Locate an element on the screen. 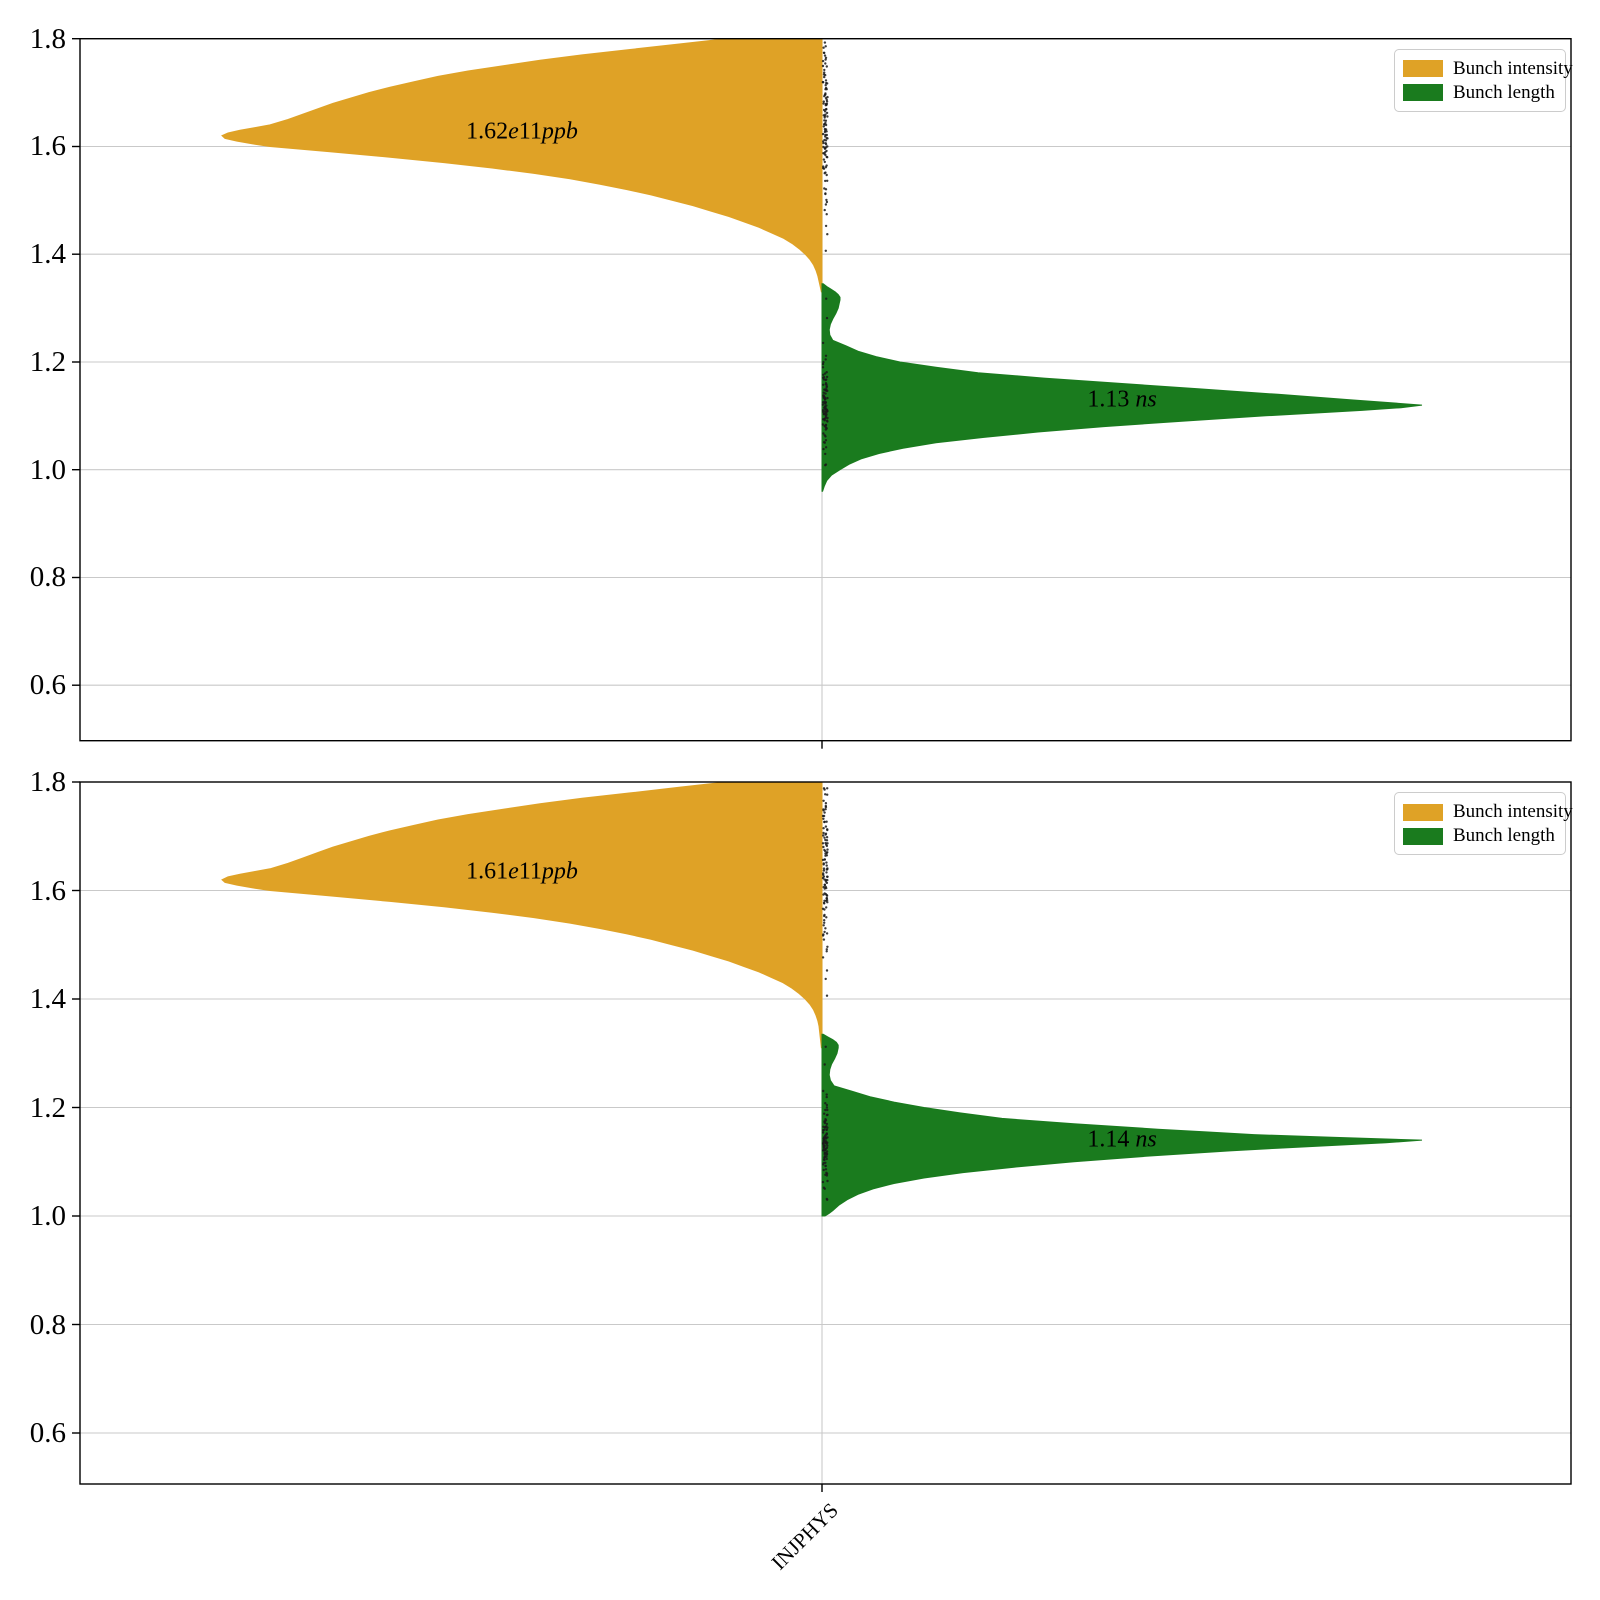 This screenshot has width=1600, height=1600. annotation-text: e is located at coordinates (513, 871).